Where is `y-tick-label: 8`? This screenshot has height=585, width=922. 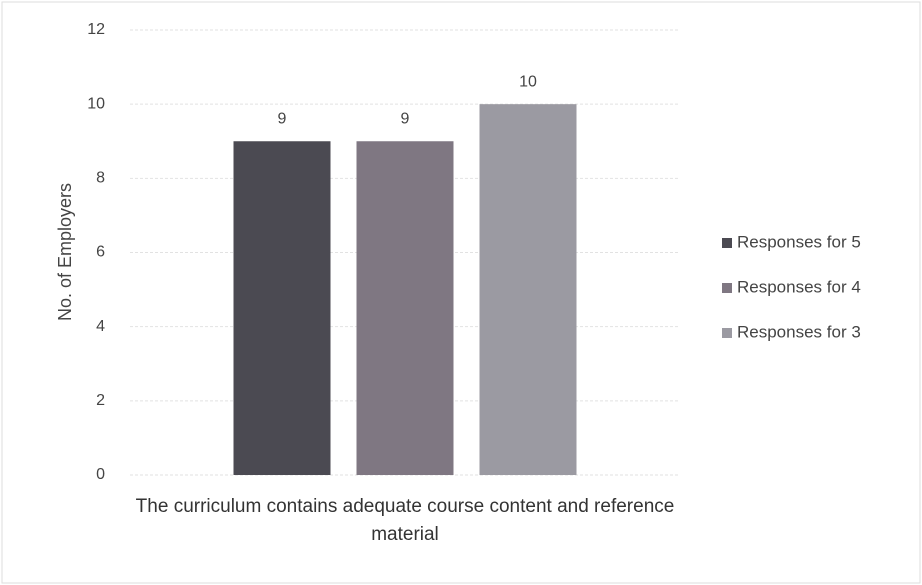 y-tick-label: 8 is located at coordinates (100, 178).